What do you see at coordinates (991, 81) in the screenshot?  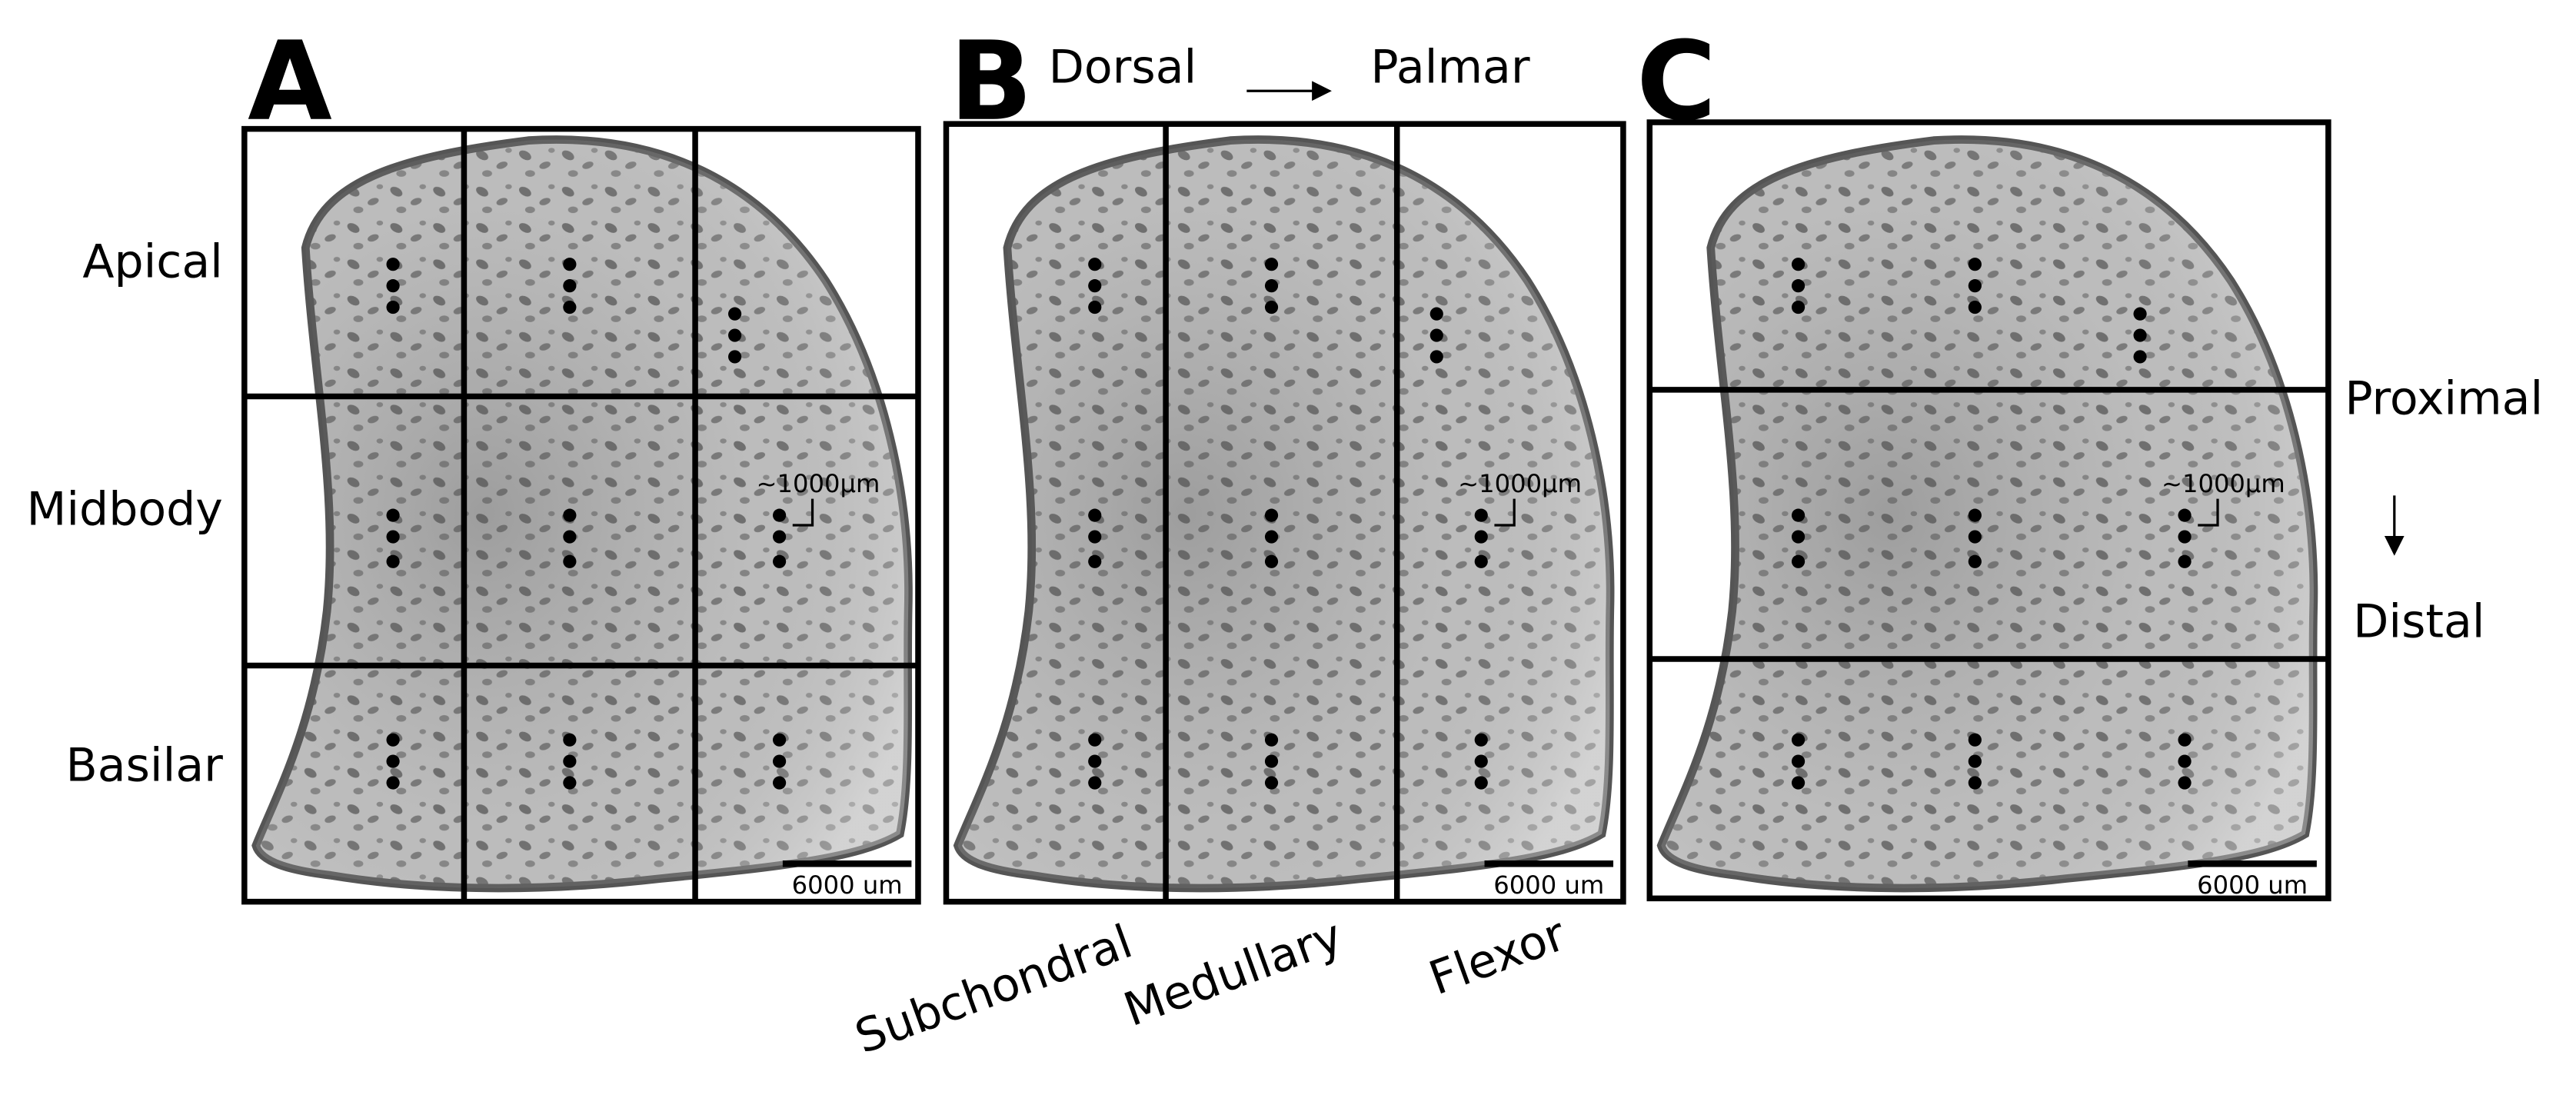 I see `panel-letter: B` at bounding box center [991, 81].